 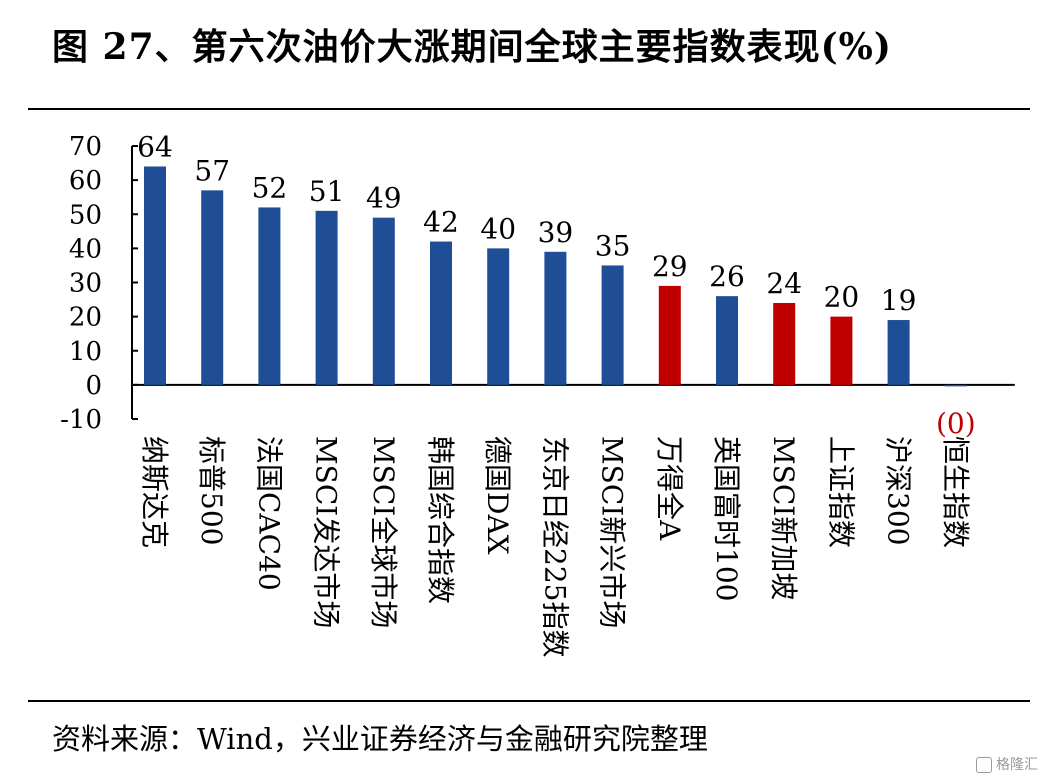 What do you see at coordinates (85, 249) in the screenshot?
I see `y-tick-label: 40` at bounding box center [85, 249].